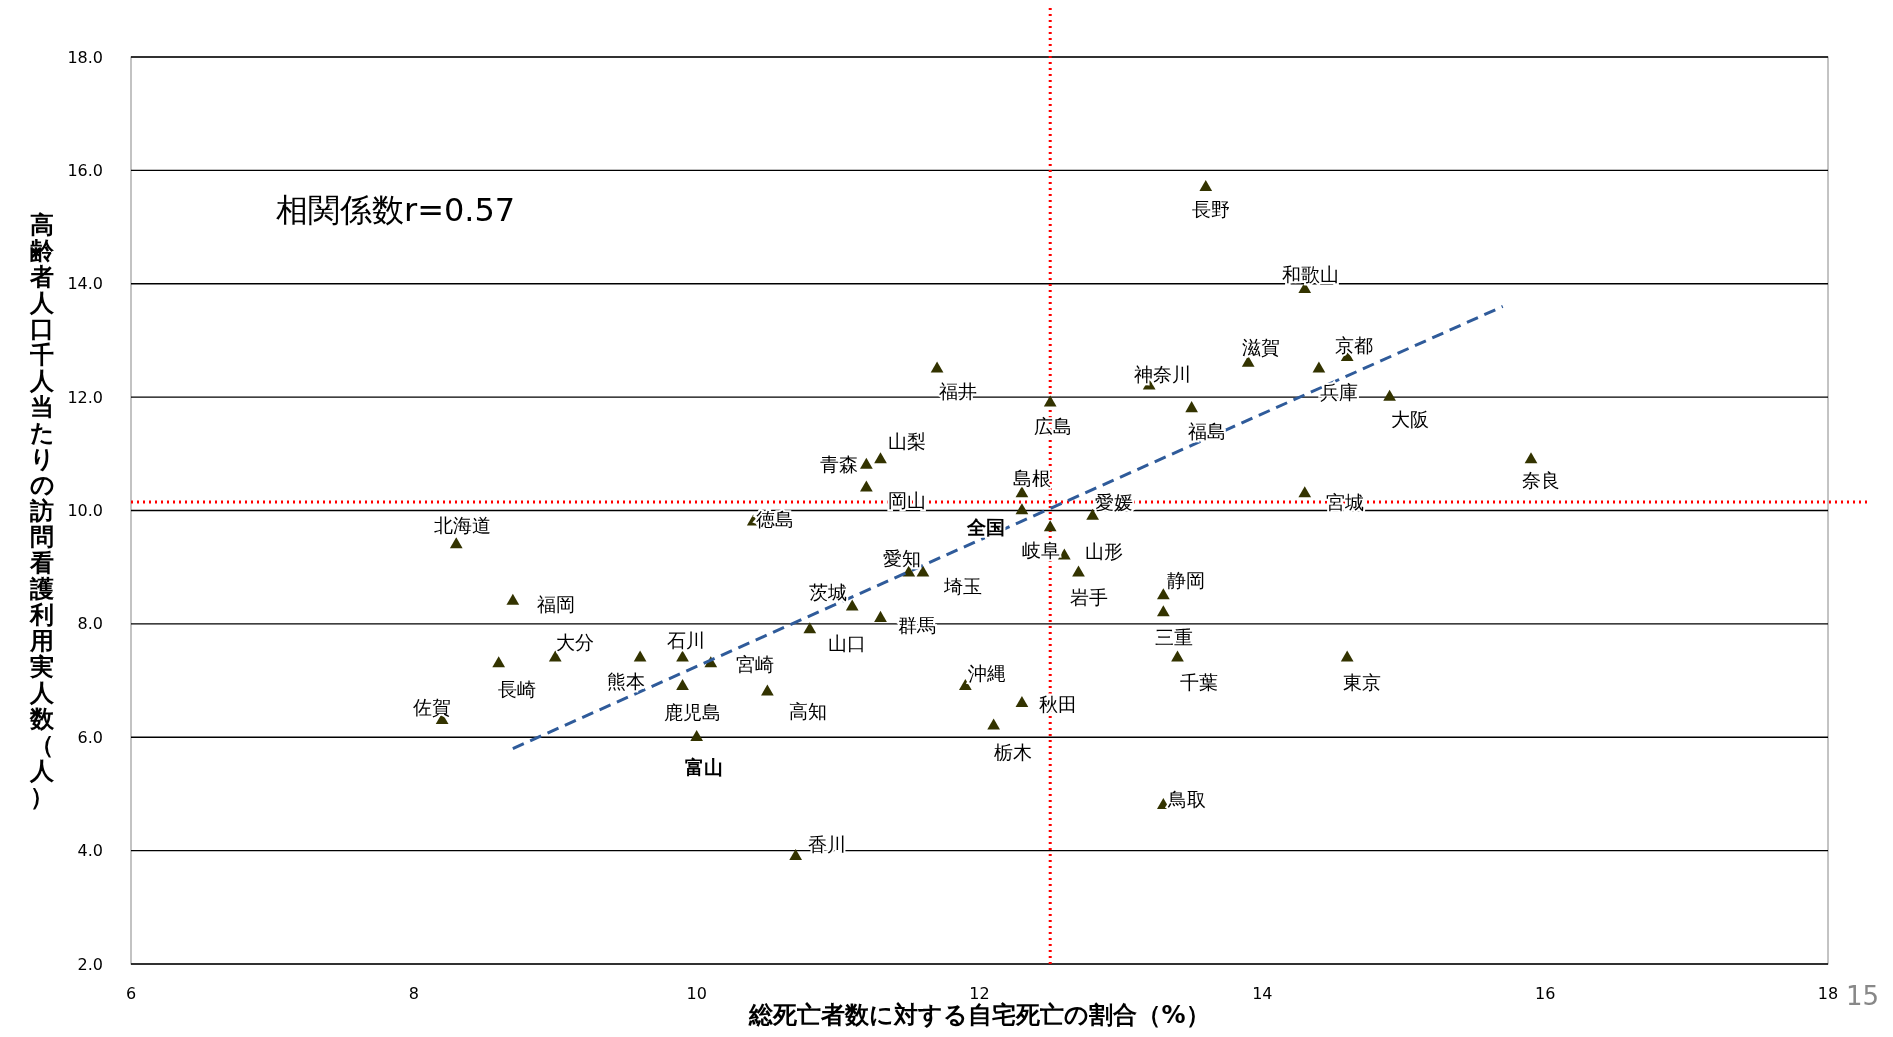 The width and height of the screenshot is (1893, 1037). What do you see at coordinates (85, 397) in the screenshot?
I see `y-tick-label: 12.0` at bounding box center [85, 397].